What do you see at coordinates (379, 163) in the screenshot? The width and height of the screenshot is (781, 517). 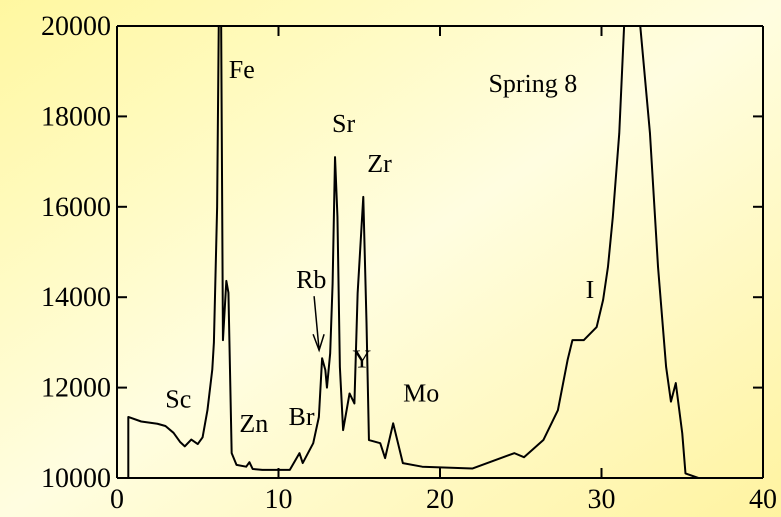 I see `annotation: Zr` at bounding box center [379, 163].